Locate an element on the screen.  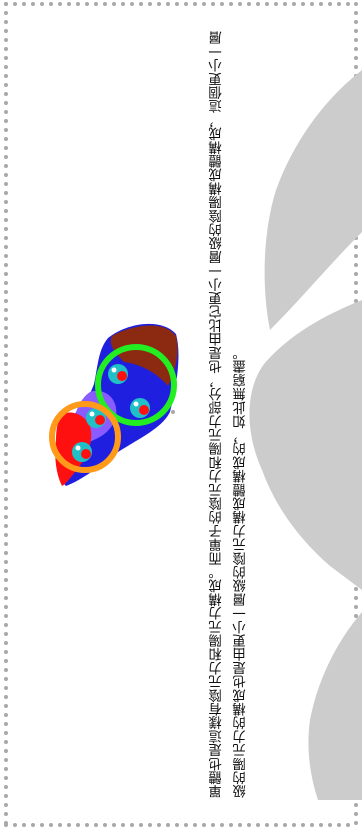
watermark-stroke-lower is located at coordinates (335, 706).